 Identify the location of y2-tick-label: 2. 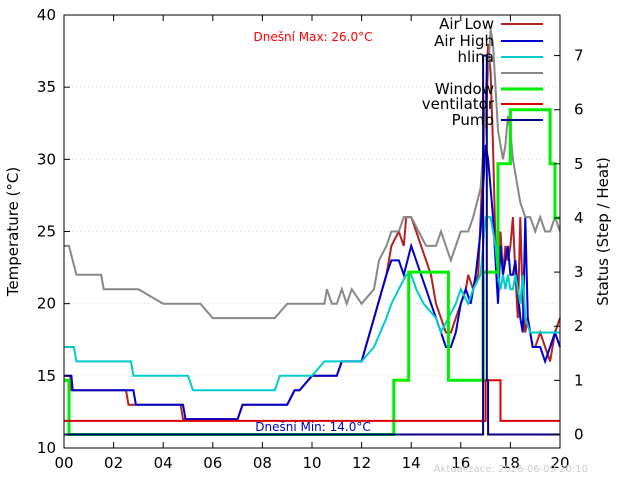
(579, 326).